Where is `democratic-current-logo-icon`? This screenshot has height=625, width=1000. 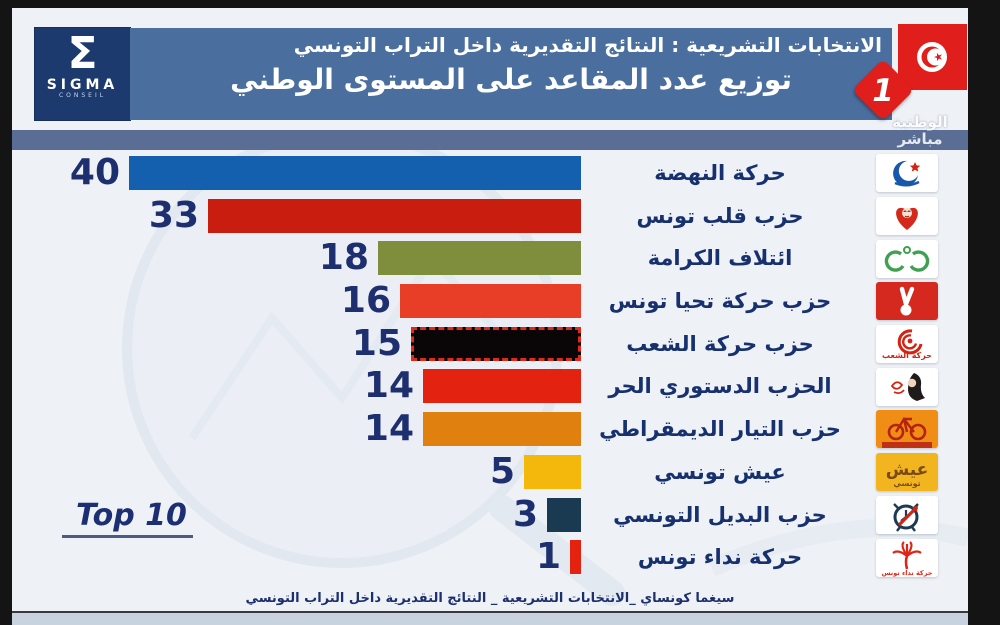 democratic-current-logo-icon is located at coordinates (907, 429).